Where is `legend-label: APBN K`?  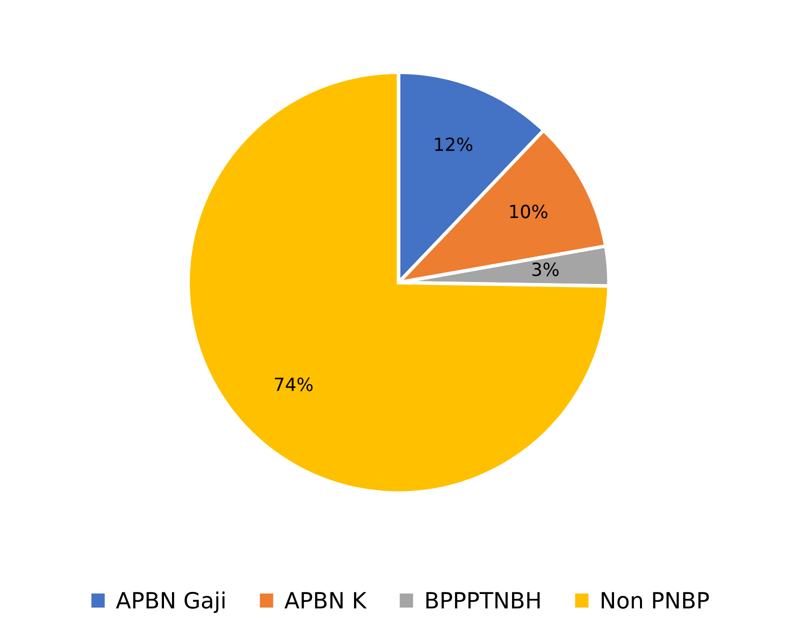
legend-label: APBN K is located at coordinates (325, 600).